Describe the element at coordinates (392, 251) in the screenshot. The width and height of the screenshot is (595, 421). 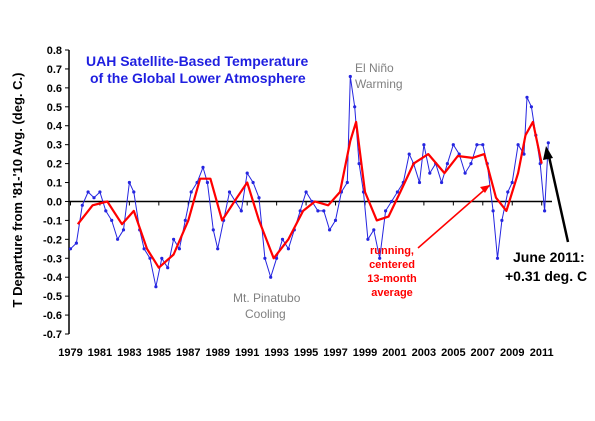
I see `running-average-label-line-1: running,` at that location.